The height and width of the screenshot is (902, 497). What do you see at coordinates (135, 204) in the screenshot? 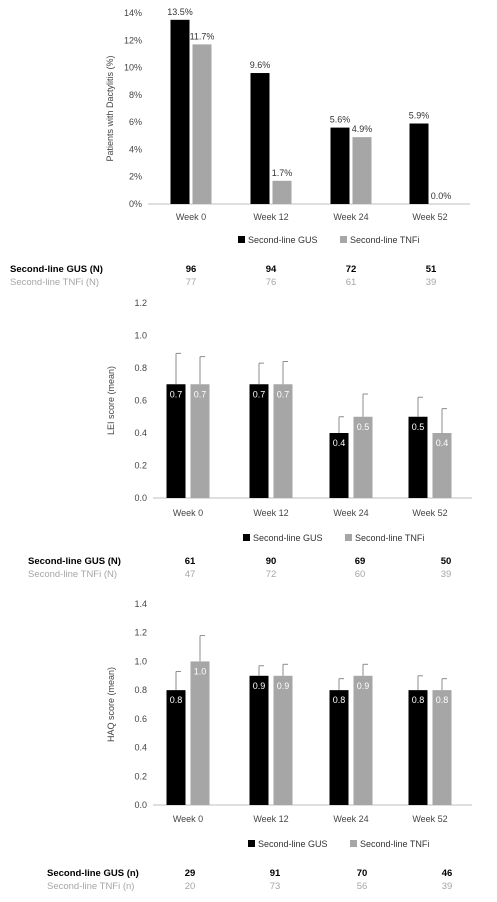
I see `y-tick-label: 0%` at bounding box center [135, 204].